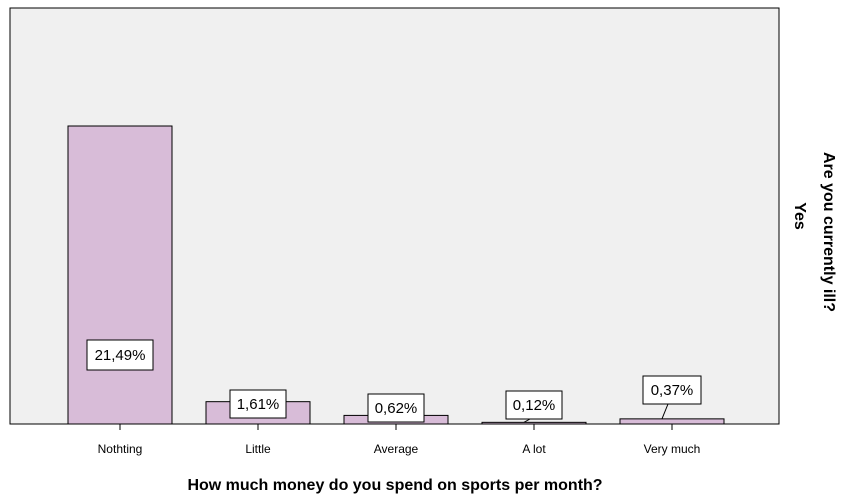 This screenshot has width=841, height=497. Describe the element at coordinates (799, 216) in the screenshot. I see `panel-value: Yes` at that location.